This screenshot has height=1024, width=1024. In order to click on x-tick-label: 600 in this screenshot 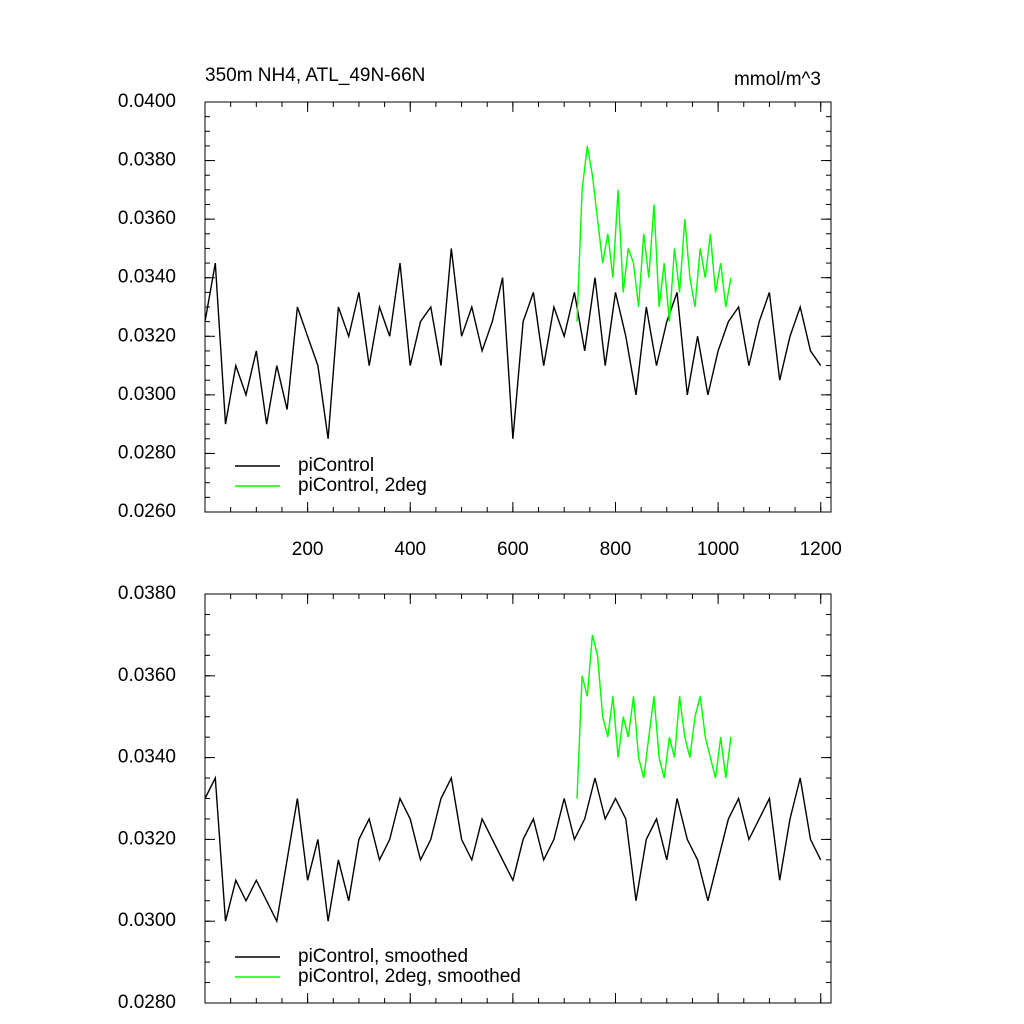, I will do `click(513, 549)`.